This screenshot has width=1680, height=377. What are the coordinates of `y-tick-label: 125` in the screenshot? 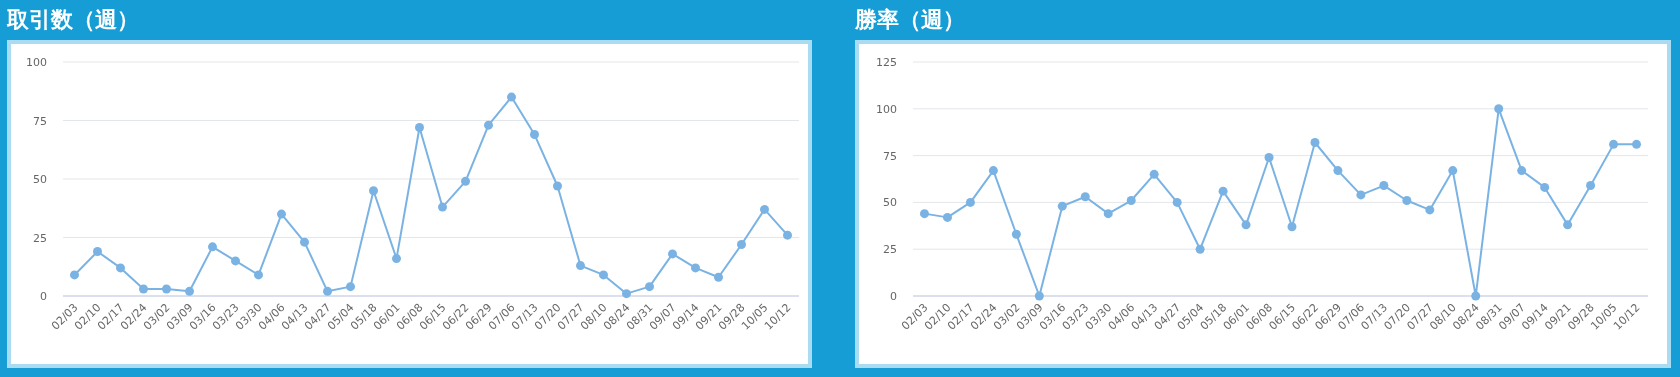 It's located at (886, 62).